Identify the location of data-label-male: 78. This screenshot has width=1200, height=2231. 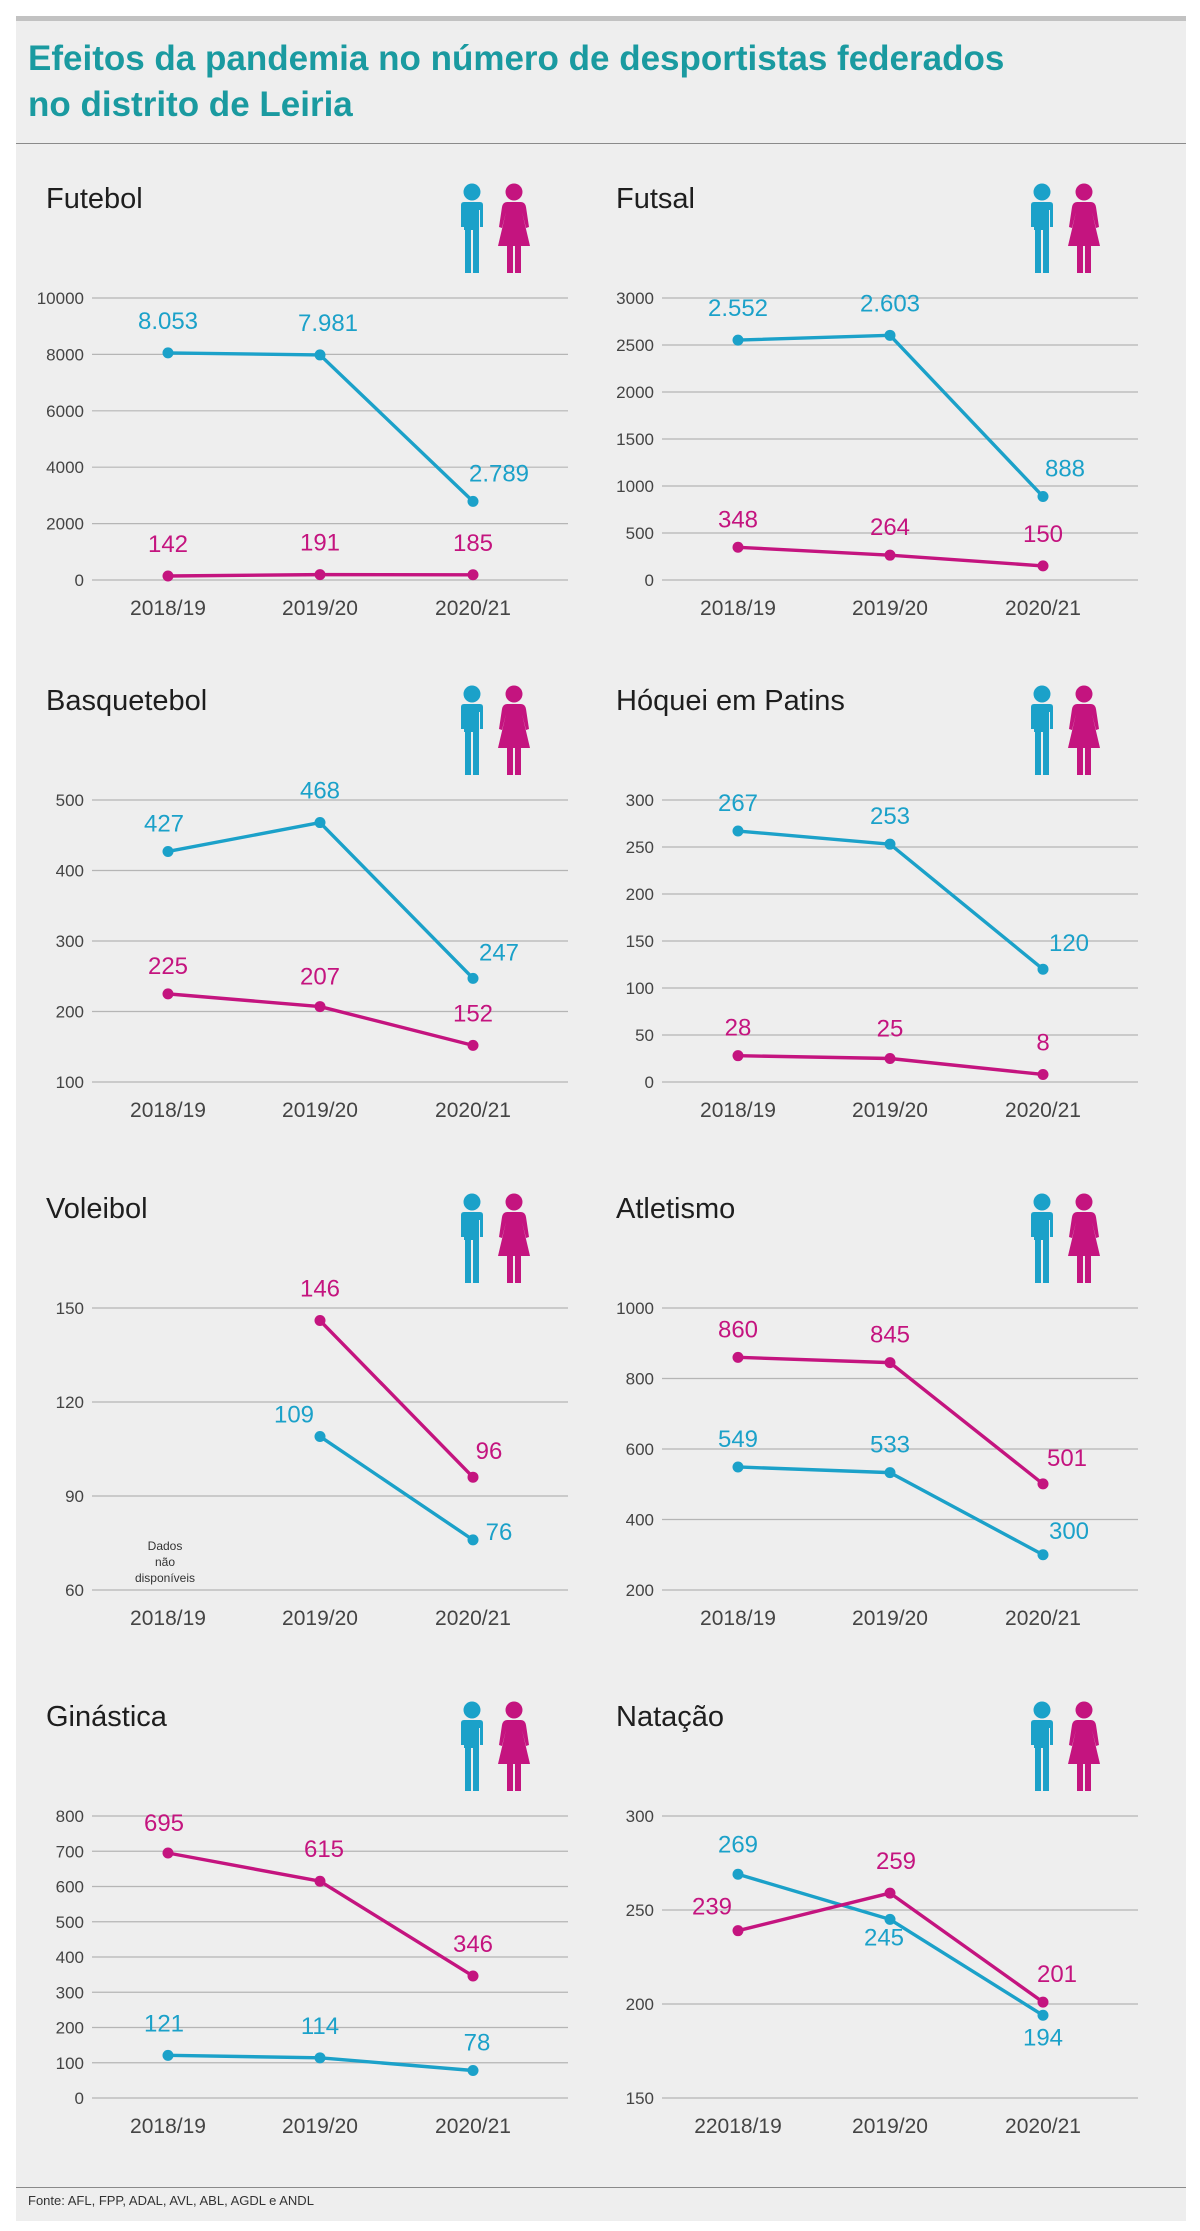
(477, 2043).